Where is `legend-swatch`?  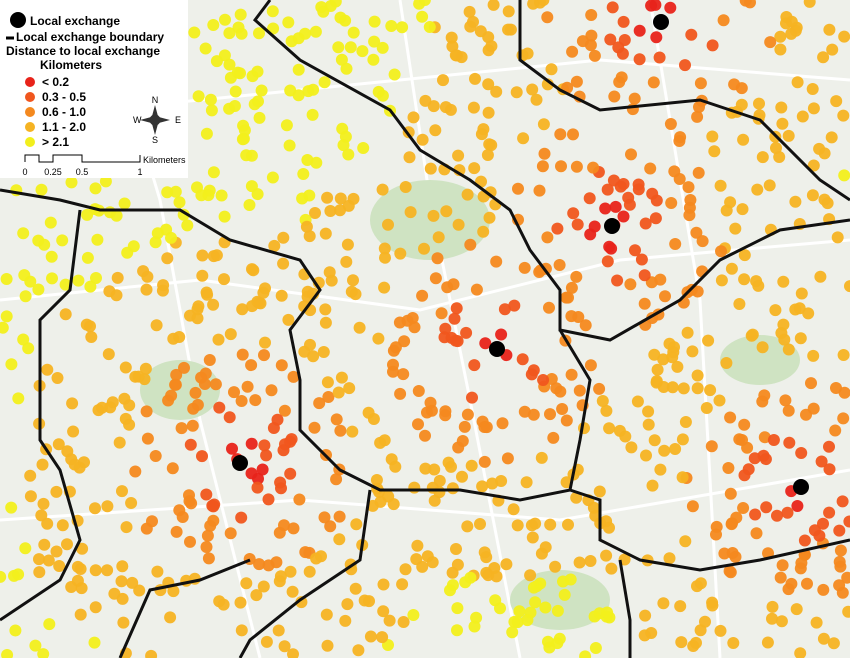
legend-swatch is located at coordinates (30, 97).